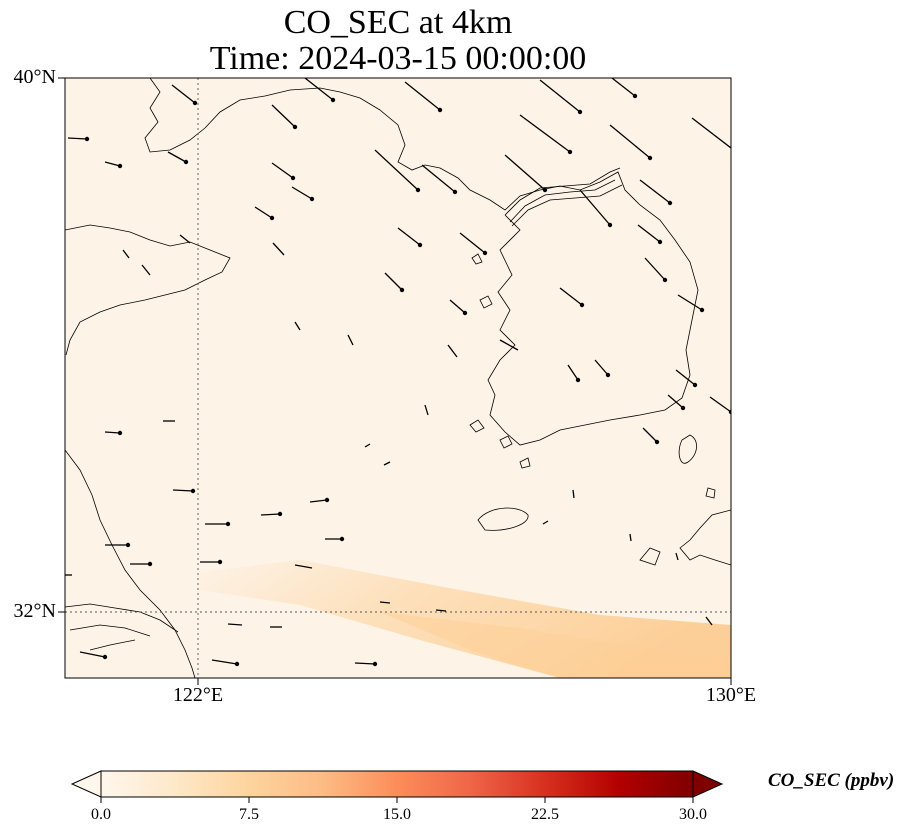  I want to click on colorbar-gradient, so click(397, 784).